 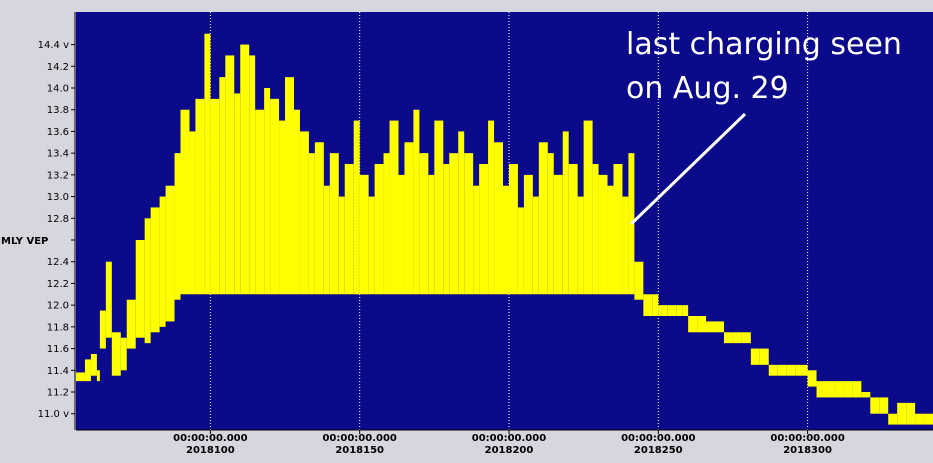 What do you see at coordinates (24, 241) in the screenshot?
I see `y-axis-label: MLY VEP` at bounding box center [24, 241].